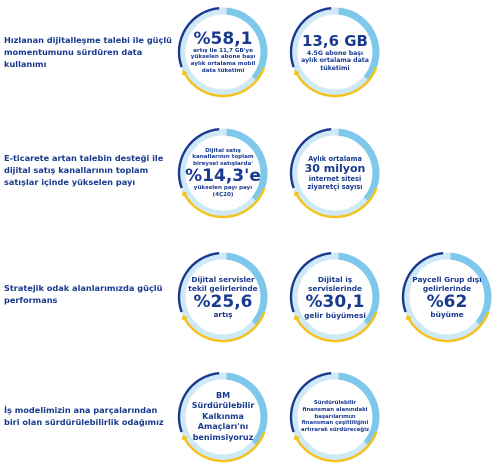 The width and height of the screenshot is (501, 471). Describe the element at coordinates (223, 302) in the screenshot. I see `stat-value: %25,6` at that location.